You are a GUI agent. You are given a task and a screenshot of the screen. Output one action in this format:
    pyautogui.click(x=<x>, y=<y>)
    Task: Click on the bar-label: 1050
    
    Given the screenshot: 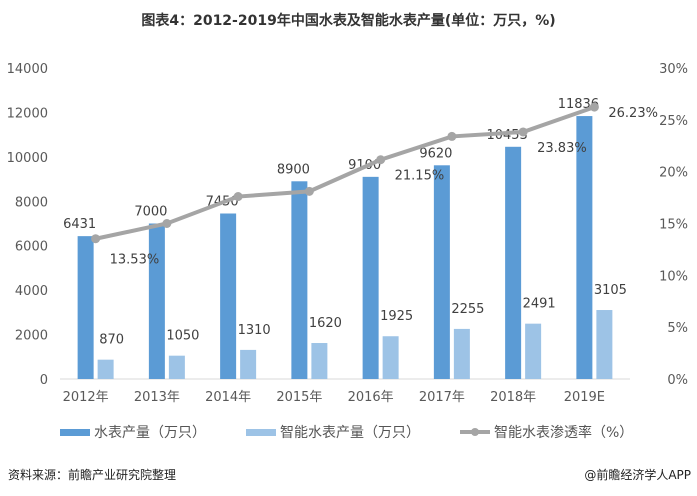 What is the action you would take?
    pyautogui.click(x=182, y=336)
    